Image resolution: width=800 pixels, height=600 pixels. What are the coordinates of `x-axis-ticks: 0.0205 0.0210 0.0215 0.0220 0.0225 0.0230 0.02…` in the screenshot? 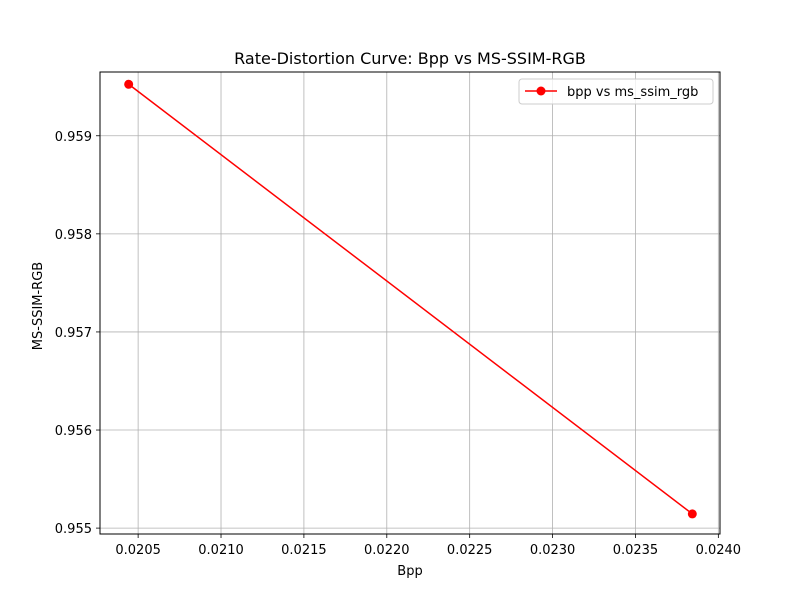 It's located at (428, 546).